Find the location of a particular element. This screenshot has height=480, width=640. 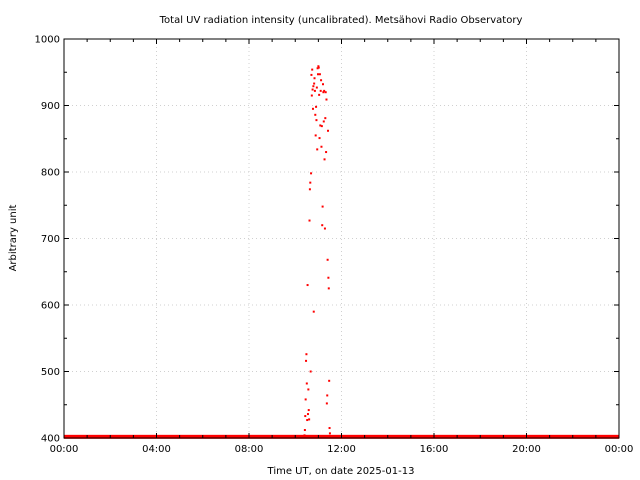

y-tick-label: 700 is located at coordinates (50, 239).